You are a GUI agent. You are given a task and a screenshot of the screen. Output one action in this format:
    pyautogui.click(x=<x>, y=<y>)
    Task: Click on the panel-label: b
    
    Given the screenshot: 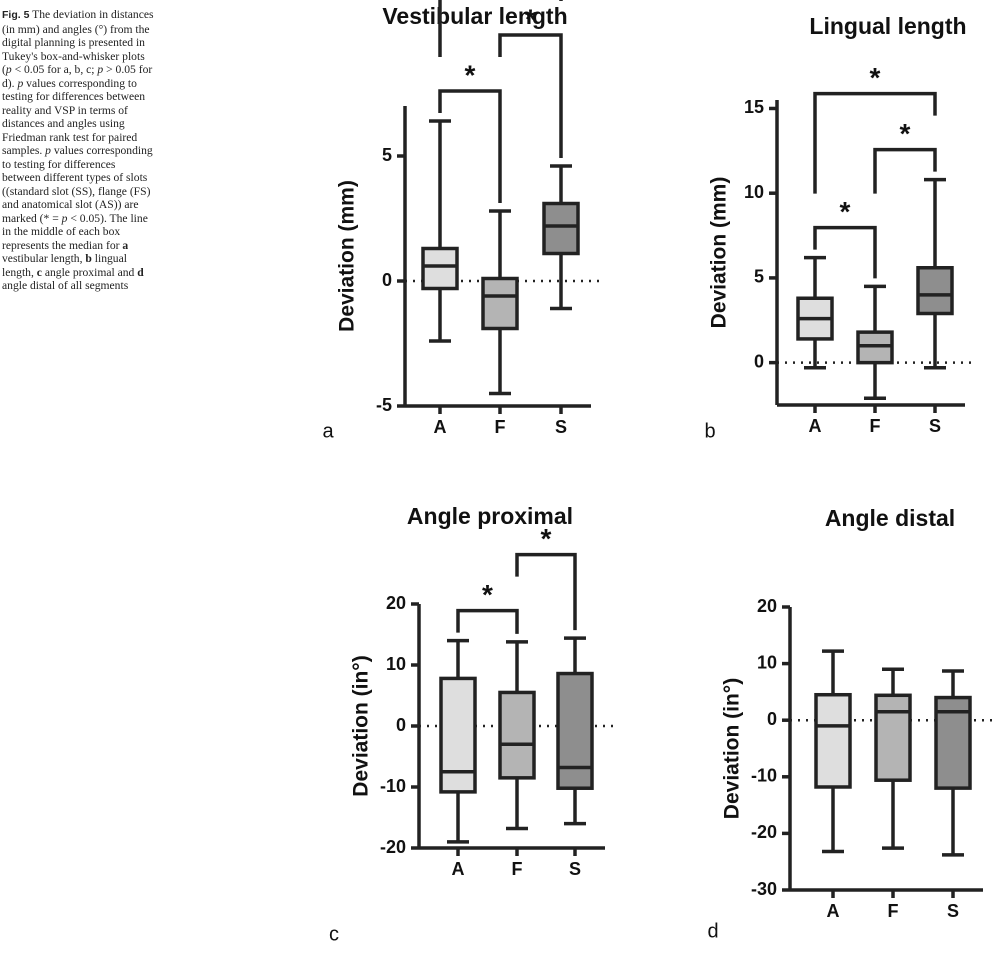 What is the action you would take?
    pyautogui.click(x=709, y=431)
    